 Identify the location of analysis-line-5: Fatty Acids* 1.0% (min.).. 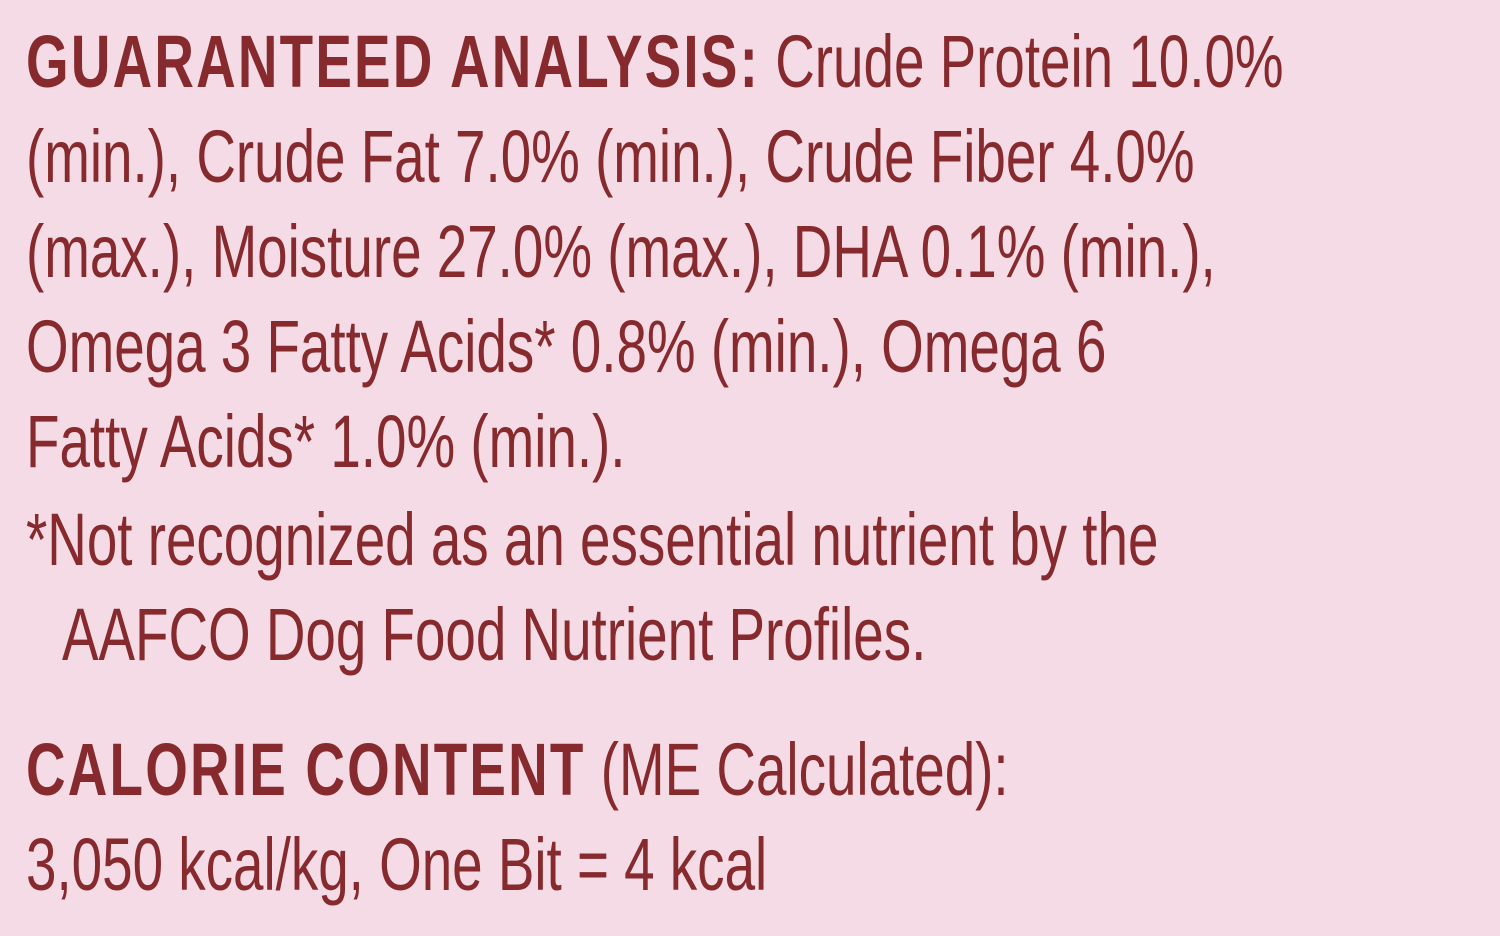
(326, 441).